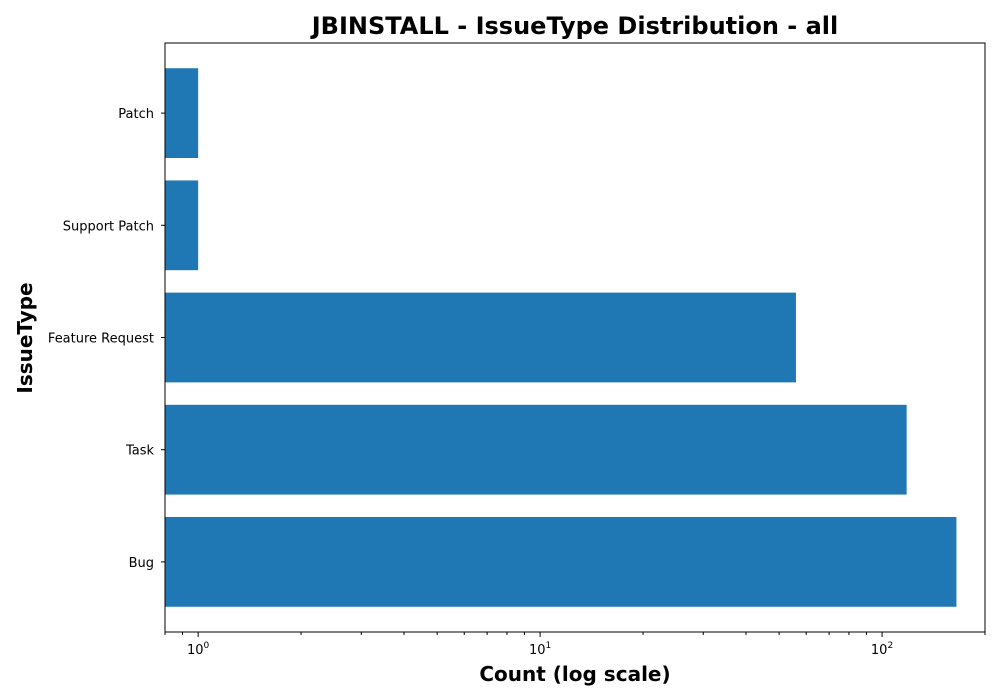  Describe the element at coordinates (182, 113) in the screenshot. I see `bar-patch` at that location.